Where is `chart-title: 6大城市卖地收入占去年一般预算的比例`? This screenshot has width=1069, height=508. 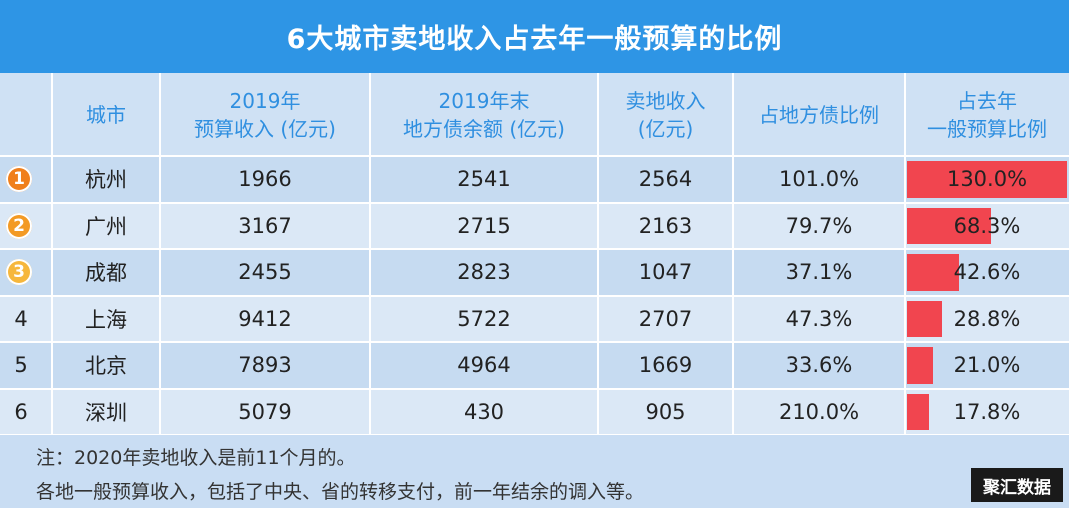 chart-title: 6大城市卖地收入占去年一般预算的比例 is located at coordinates (534, 36).